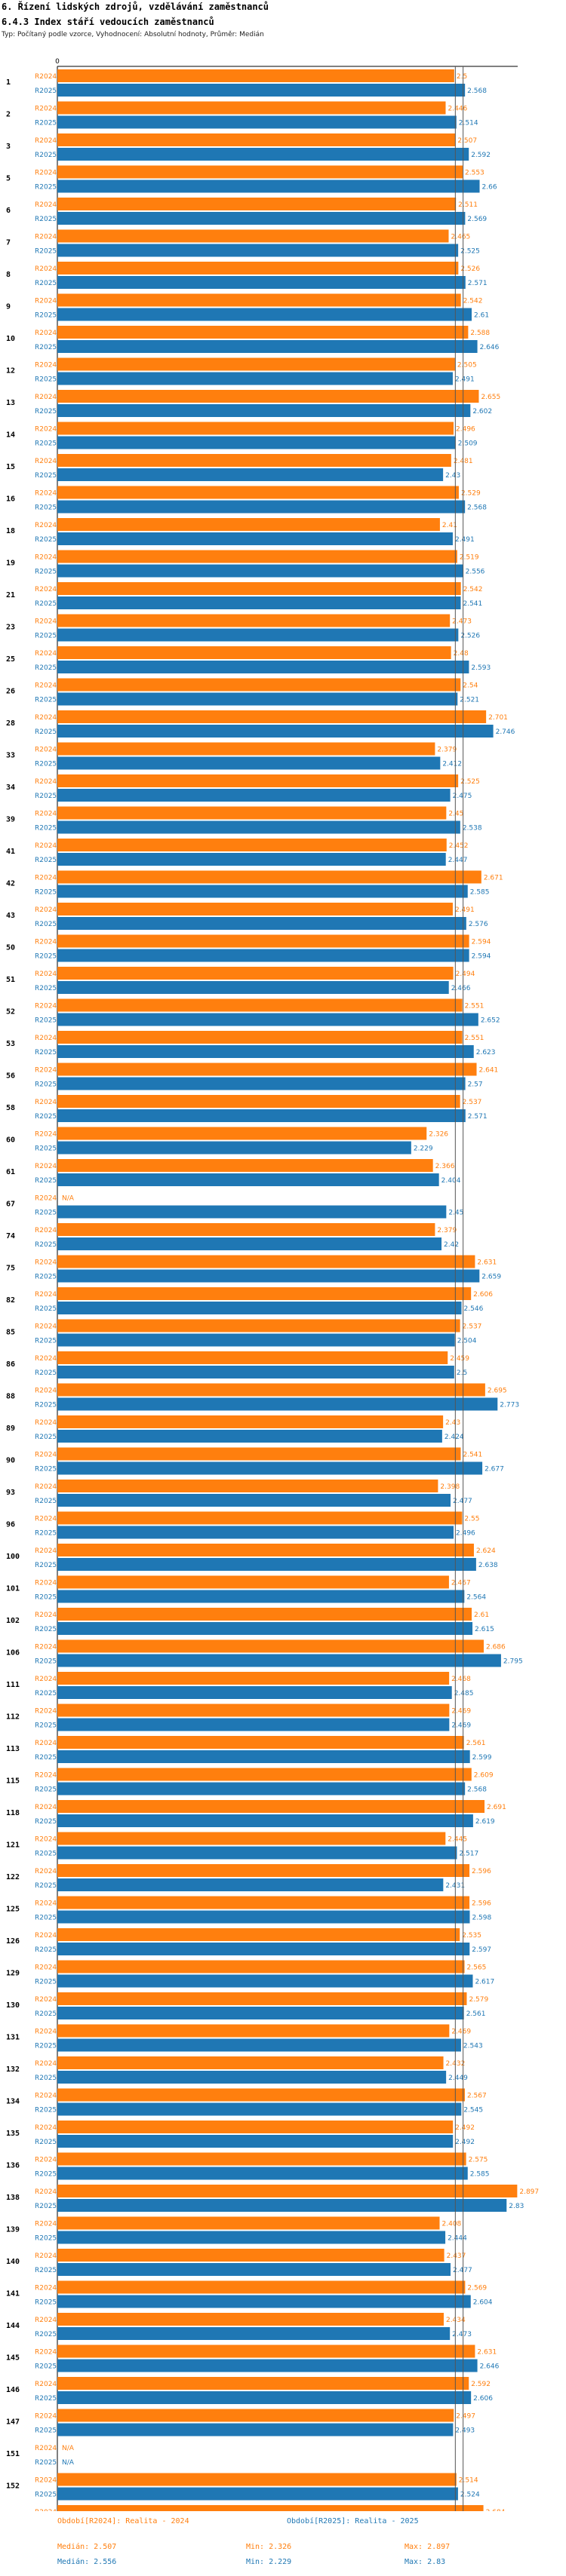 The image size is (566, 2576). I want to click on value-label: 2.526, so click(470, 269).